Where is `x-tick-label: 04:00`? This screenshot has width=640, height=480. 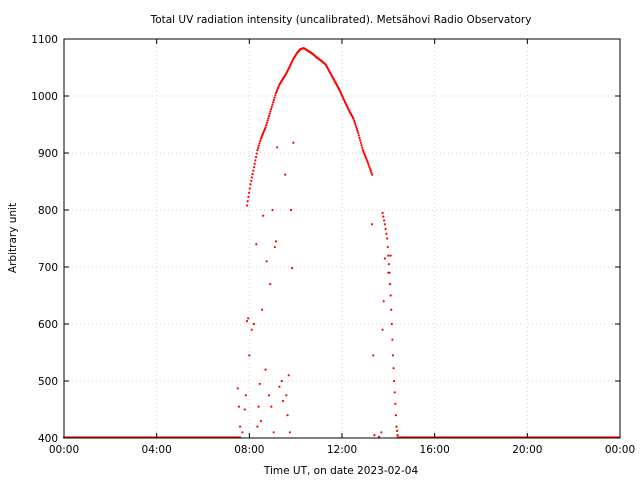 x-tick-label: 04:00 is located at coordinates (157, 450).